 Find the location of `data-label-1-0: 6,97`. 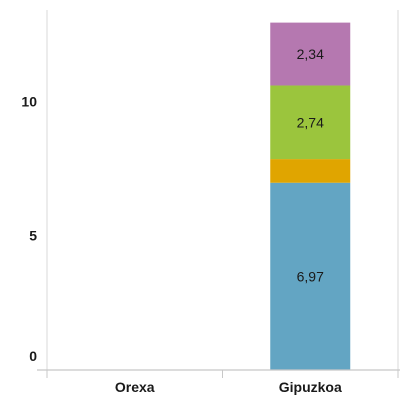

data-label-1-0: 6,97 is located at coordinates (310, 276).